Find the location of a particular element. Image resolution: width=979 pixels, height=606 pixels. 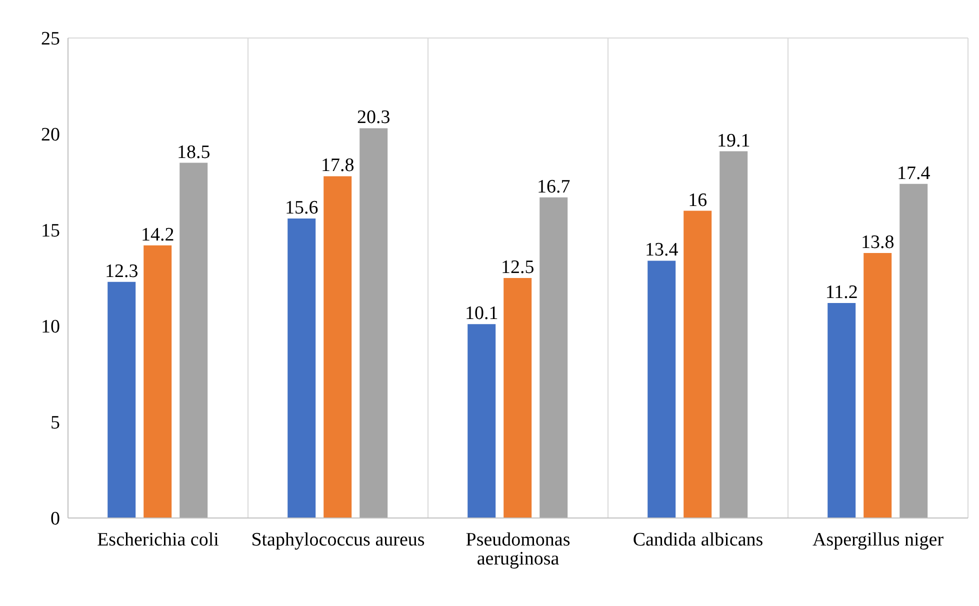

data-label: 12.3 is located at coordinates (121, 271).